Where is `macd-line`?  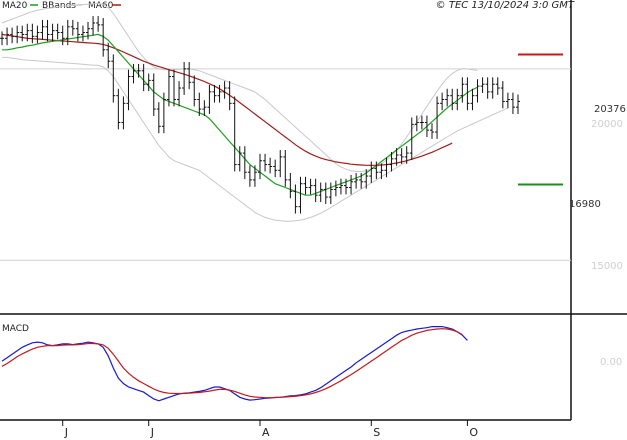
macd-line is located at coordinates (234, 364).